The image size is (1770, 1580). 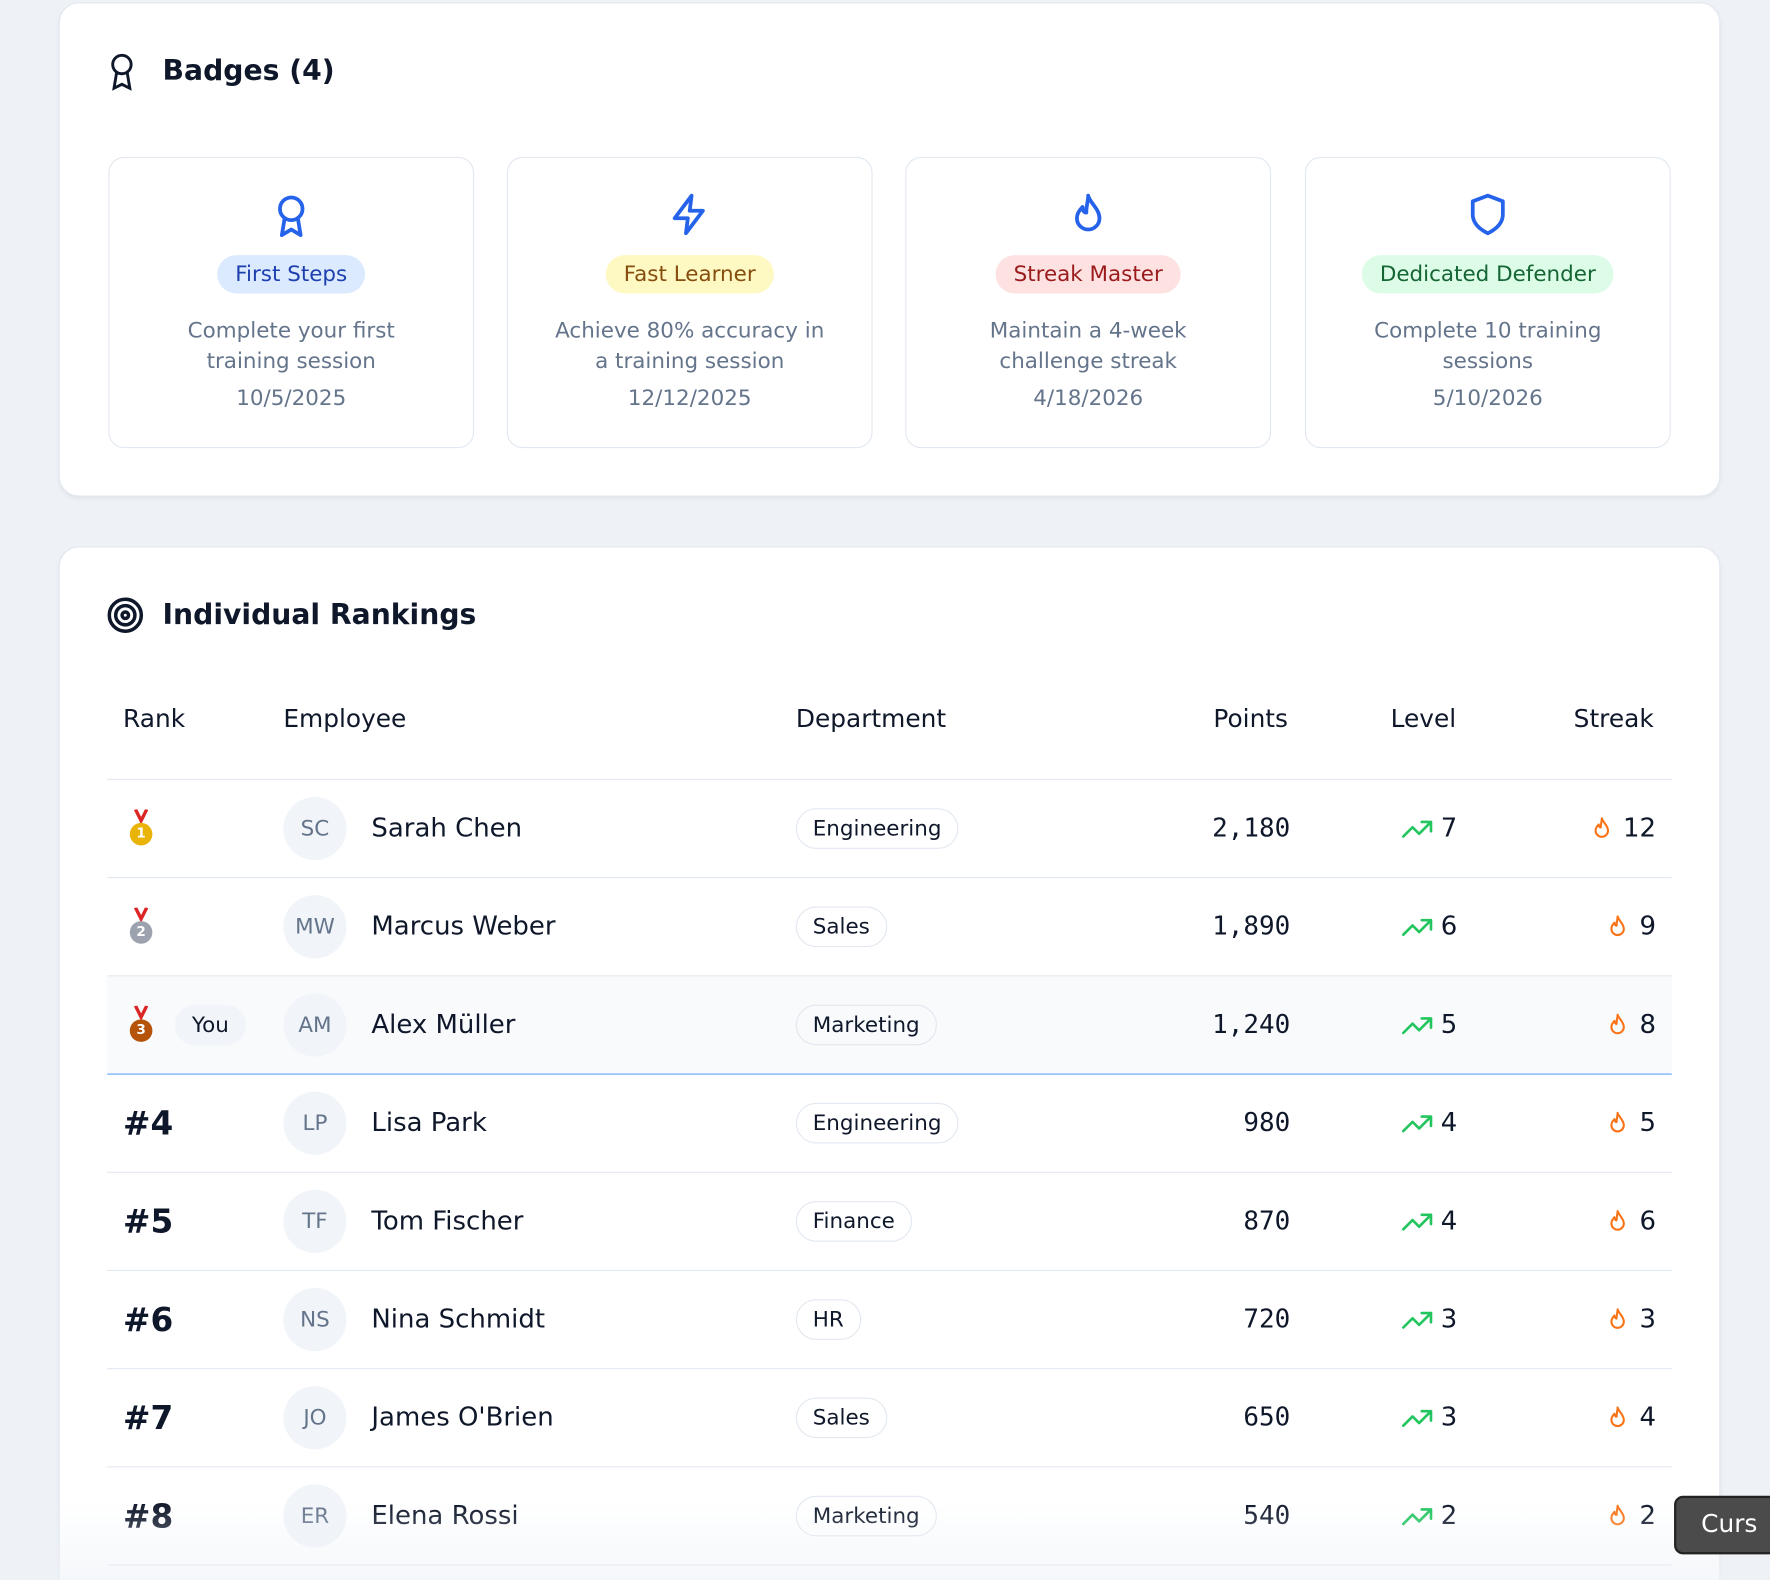 What do you see at coordinates (462, 1418) in the screenshot?
I see `employee-name: James O'Brien` at bounding box center [462, 1418].